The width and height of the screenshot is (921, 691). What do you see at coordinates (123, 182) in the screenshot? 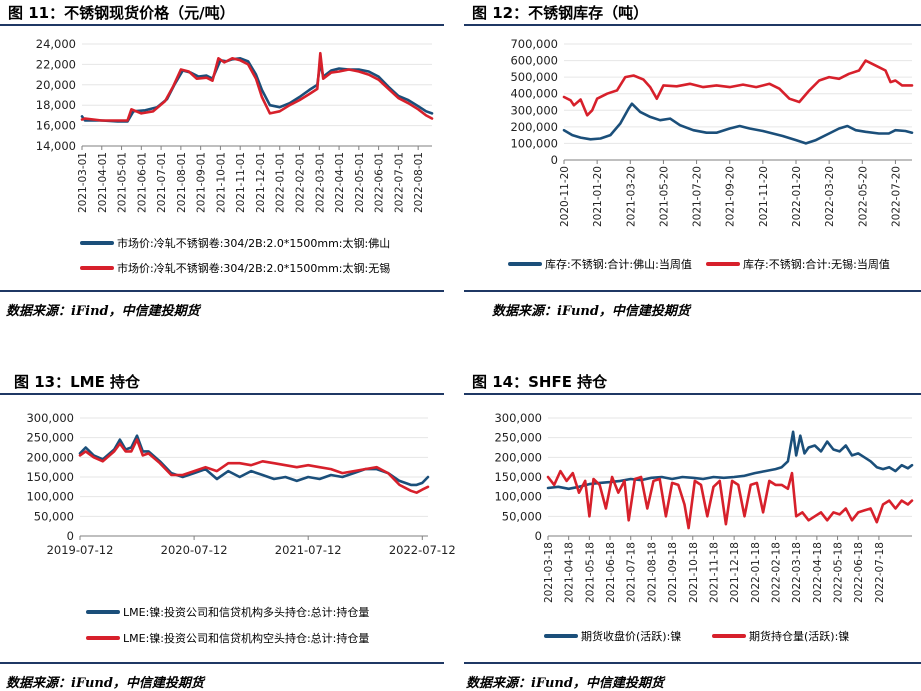
I see `x-tick-label: 2021-05-01` at bounding box center [123, 182].